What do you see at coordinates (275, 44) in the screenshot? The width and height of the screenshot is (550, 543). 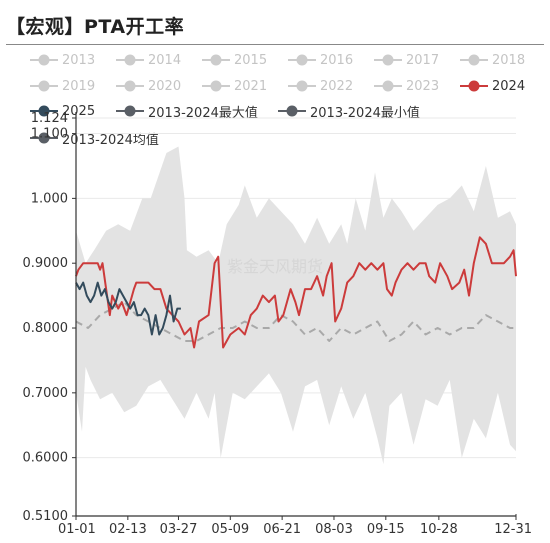 I see `title-divider` at bounding box center [275, 44].